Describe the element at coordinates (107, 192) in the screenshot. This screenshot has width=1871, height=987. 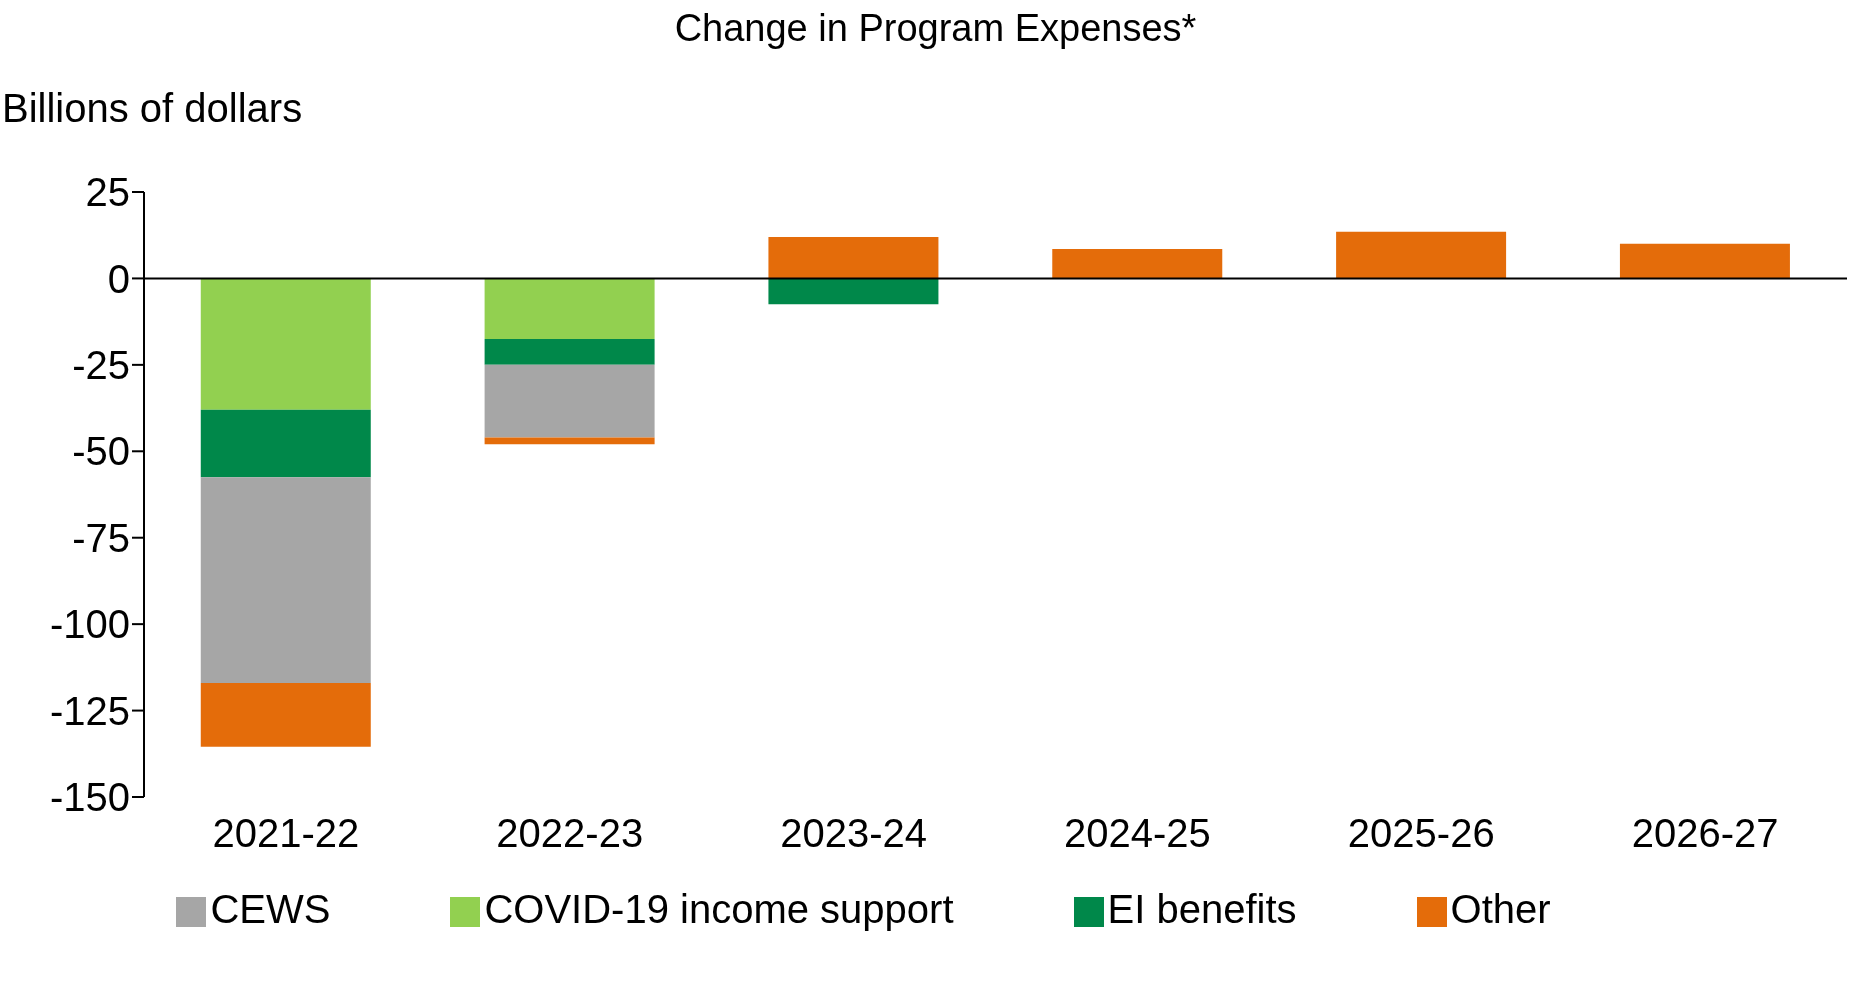
I see `y-tick-label: 25` at that location.